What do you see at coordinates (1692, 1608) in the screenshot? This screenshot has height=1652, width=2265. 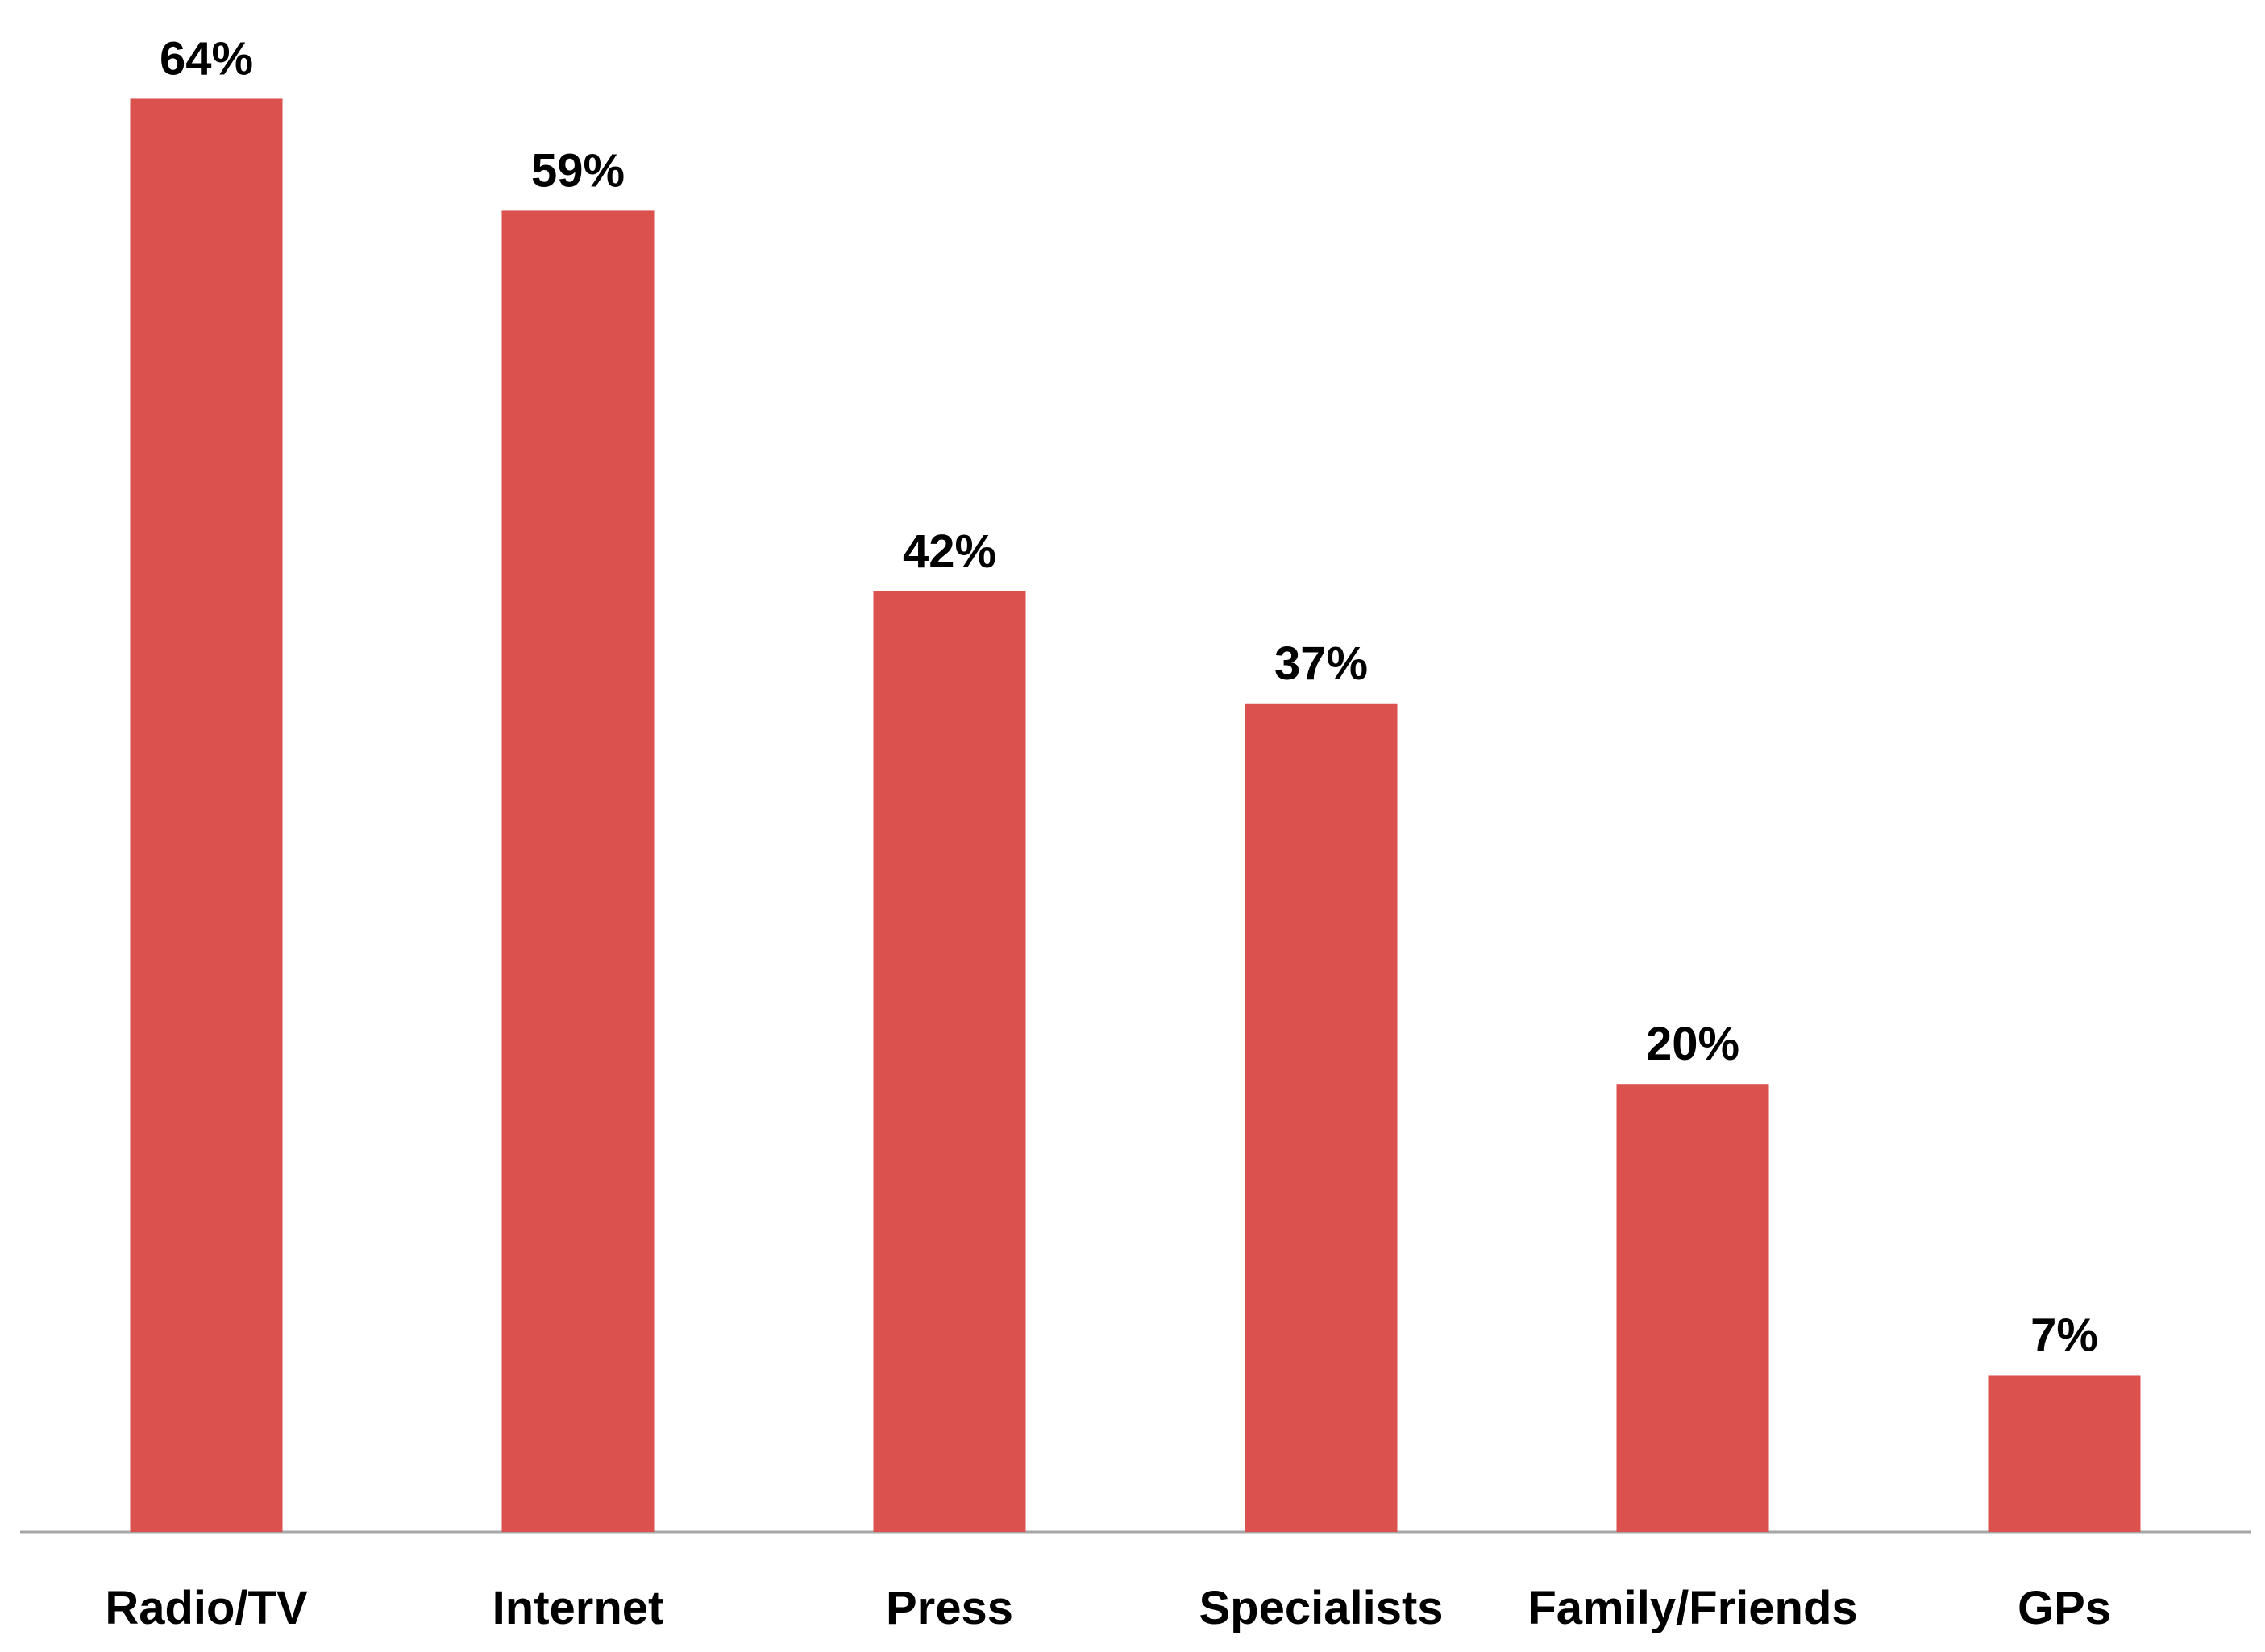 I see `x-tick-label: Family/Friends` at bounding box center [1692, 1608].